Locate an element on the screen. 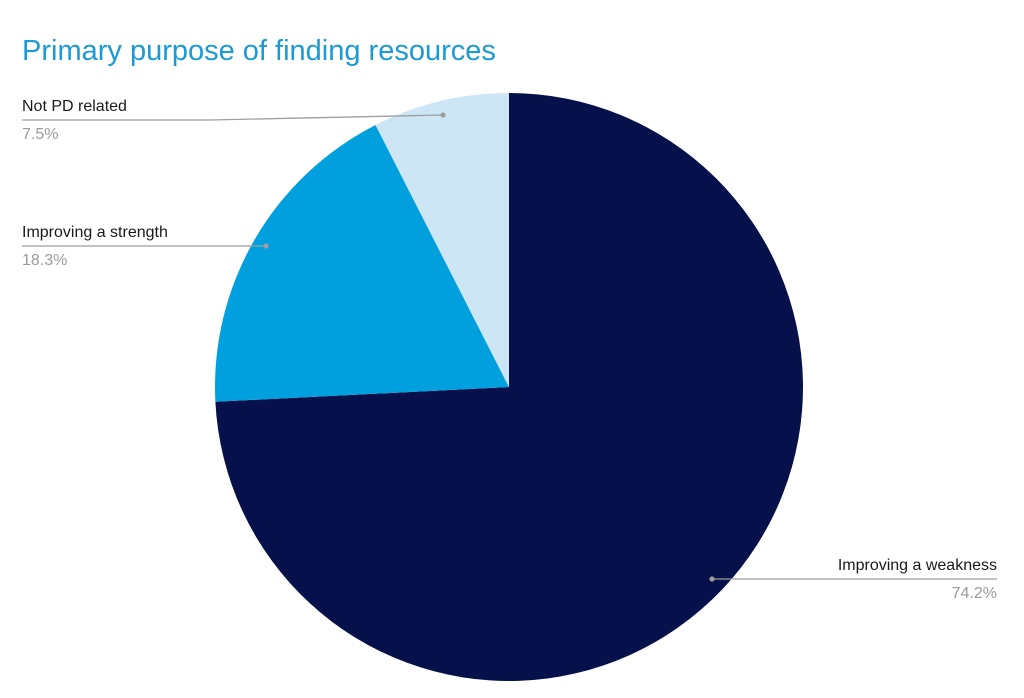 The height and width of the screenshot is (698, 1024). leader-dot-improving-a-weakness is located at coordinates (712, 579).